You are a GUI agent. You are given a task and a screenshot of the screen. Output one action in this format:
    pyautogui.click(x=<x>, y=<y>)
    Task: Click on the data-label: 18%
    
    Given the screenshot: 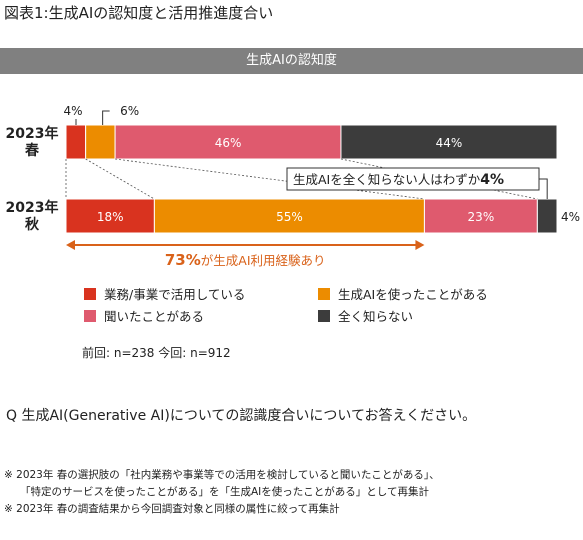 What is the action you would take?
    pyautogui.click(x=110, y=217)
    